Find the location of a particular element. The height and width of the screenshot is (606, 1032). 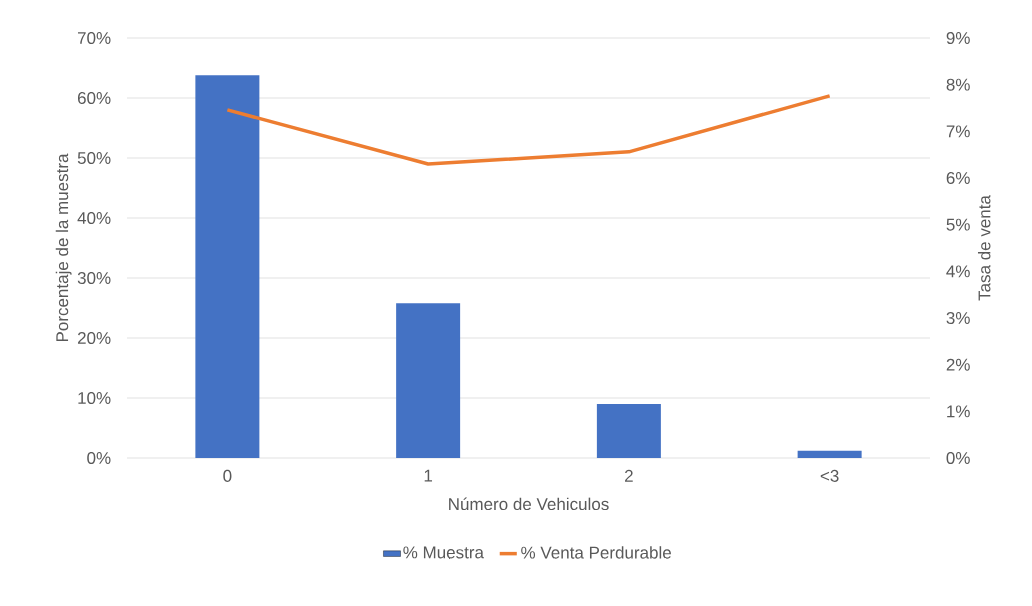

y2-tick-label: 7% is located at coordinates (958, 131).